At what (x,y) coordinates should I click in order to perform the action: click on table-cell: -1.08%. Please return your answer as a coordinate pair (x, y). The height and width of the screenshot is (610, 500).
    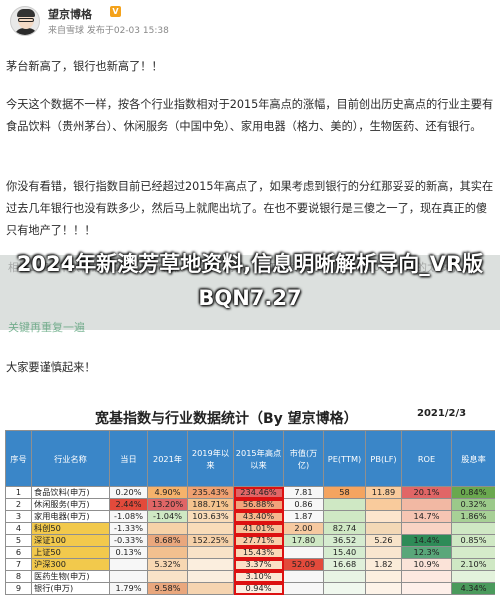
    Looking at the image, I should click on (128, 516).